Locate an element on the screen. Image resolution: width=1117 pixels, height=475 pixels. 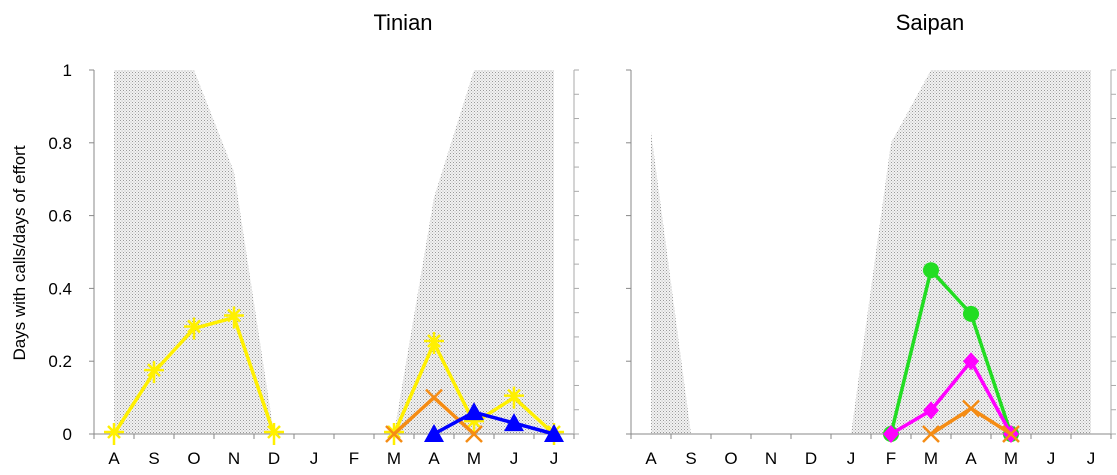
y-tick-label: 1 is located at coordinates (67, 70).